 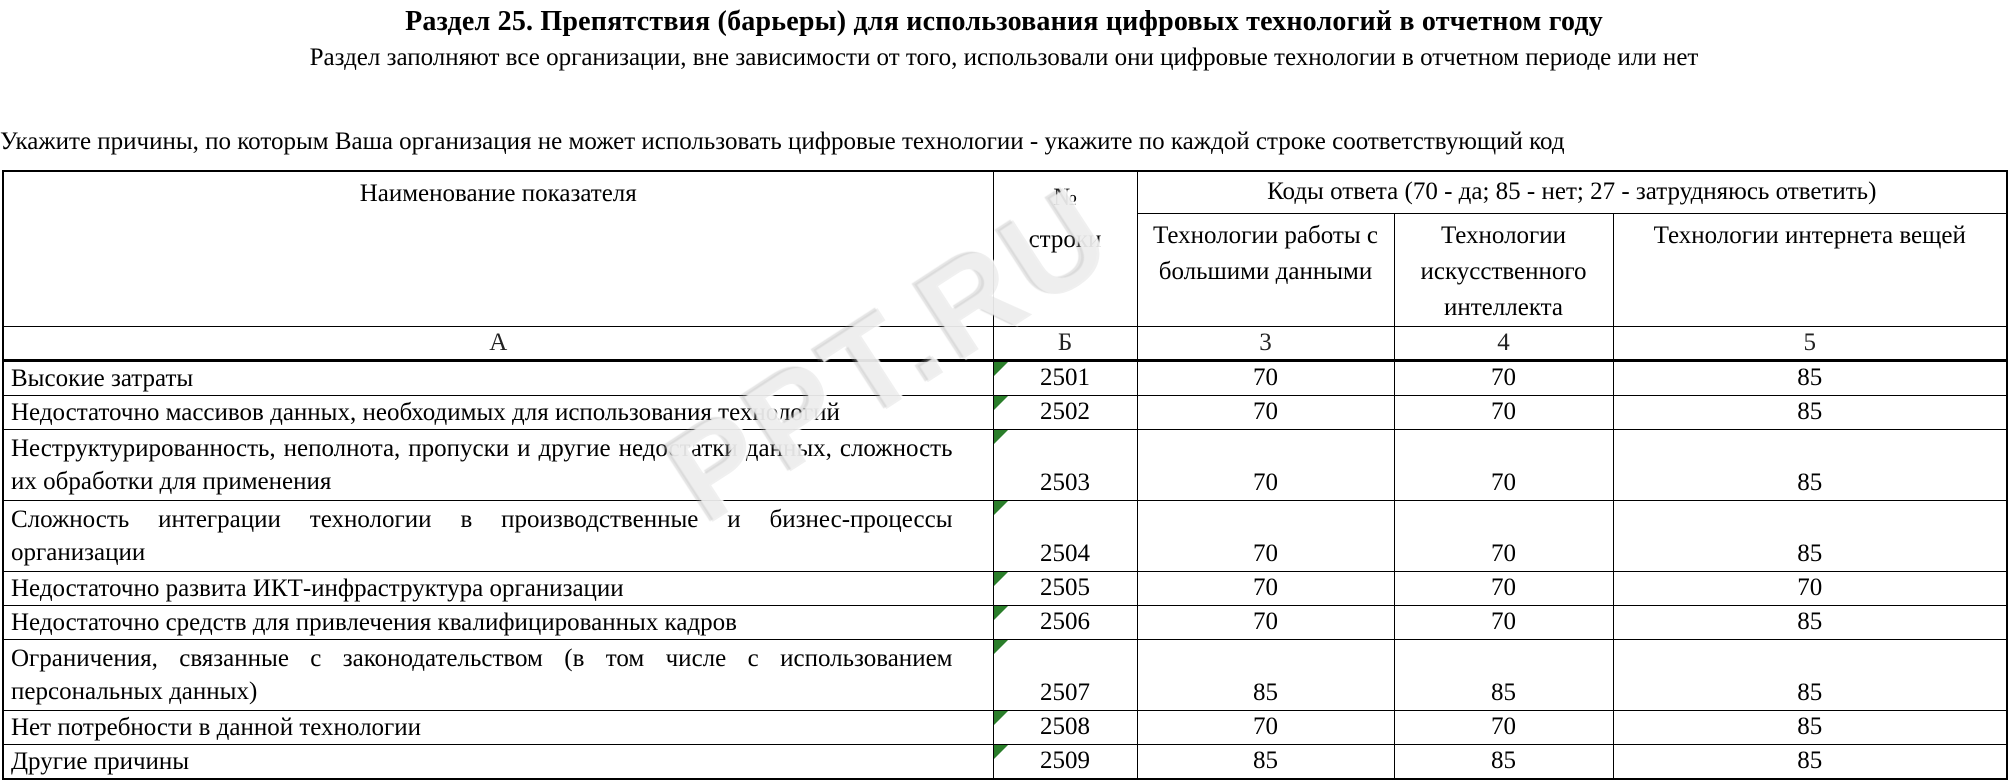 I want to click on row-code-cell: 2506, so click(x=1065, y=622).